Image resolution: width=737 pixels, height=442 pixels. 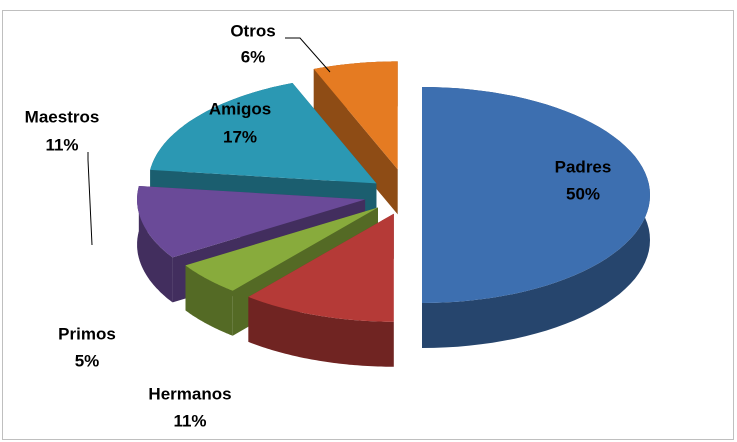 What do you see at coordinates (253, 56) in the screenshot?
I see `value-label: 6%` at bounding box center [253, 56].